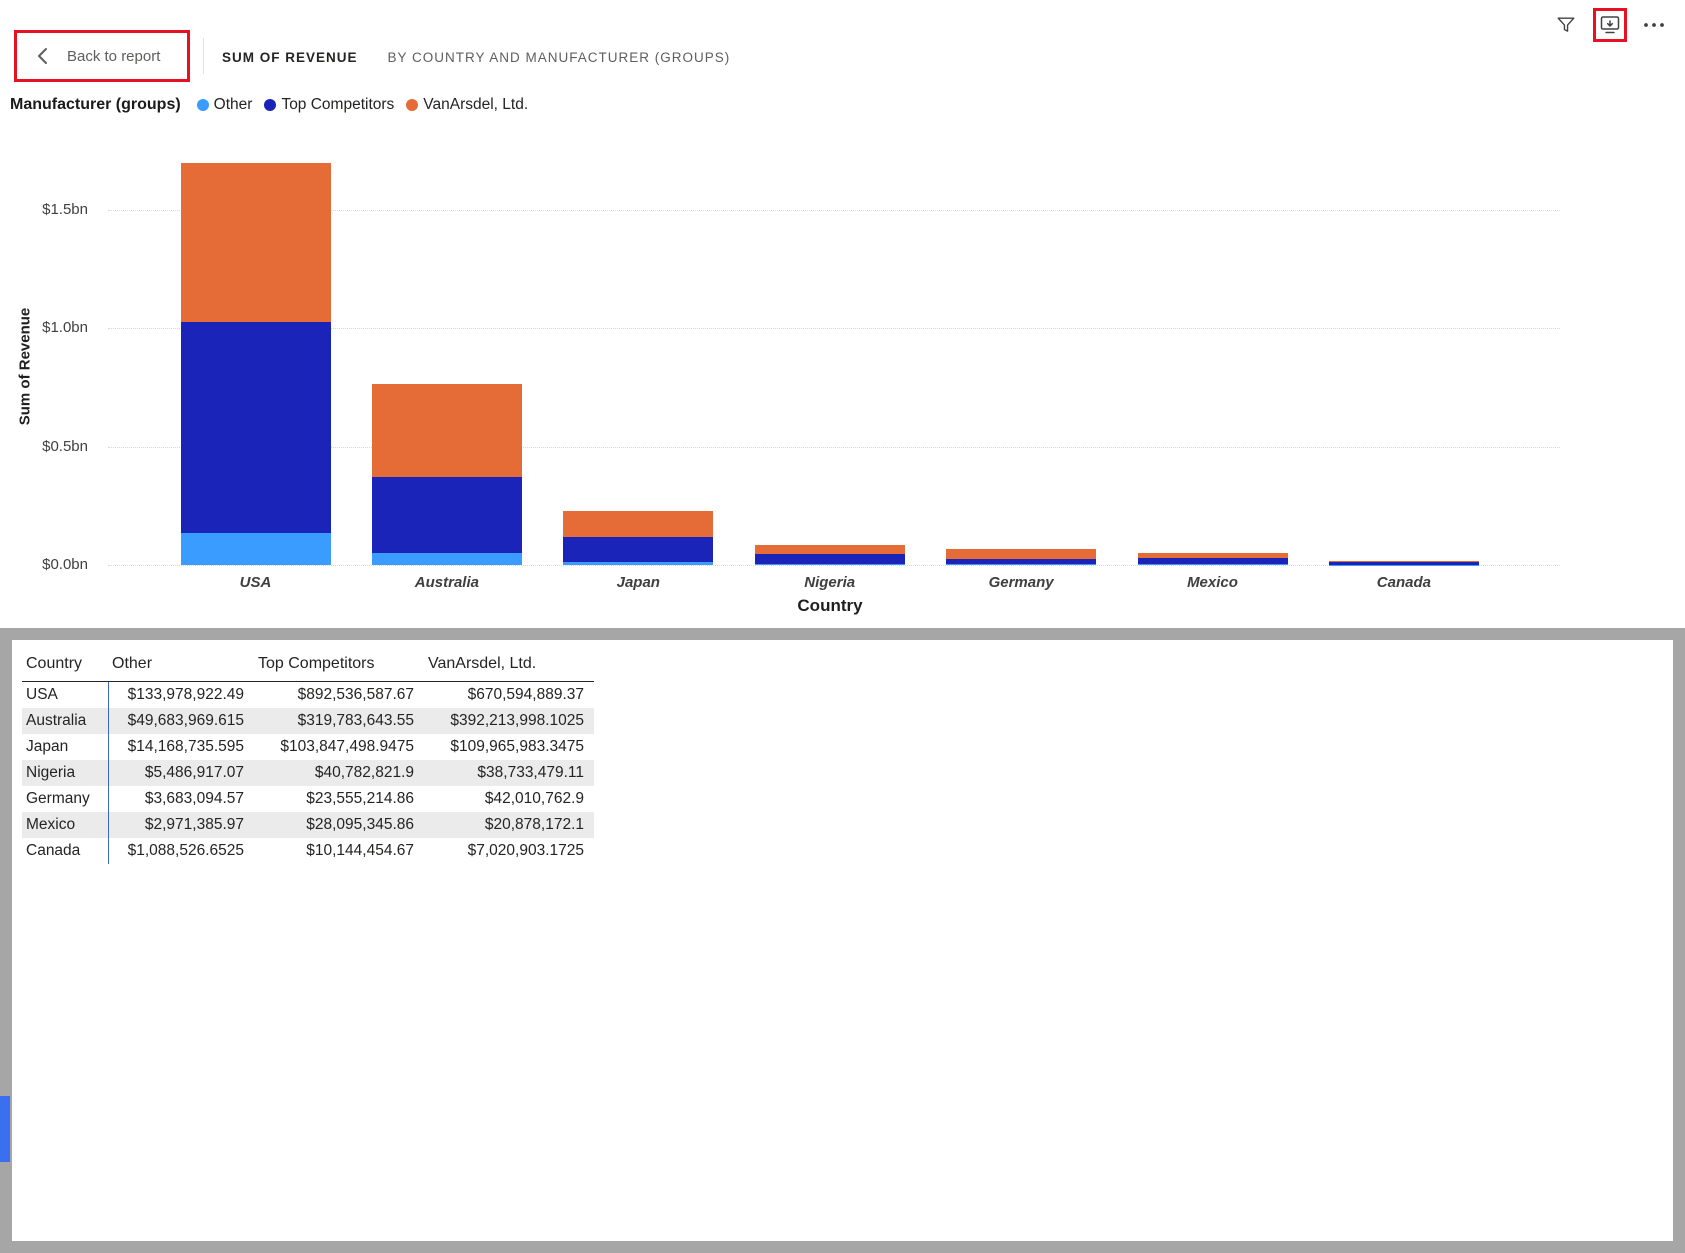 Image resolution: width=1685 pixels, height=1253 pixels. What do you see at coordinates (534, 824) in the screenshot?
I see `table-cell-value: $20,878,172.1` at bounding box center [534, 824].